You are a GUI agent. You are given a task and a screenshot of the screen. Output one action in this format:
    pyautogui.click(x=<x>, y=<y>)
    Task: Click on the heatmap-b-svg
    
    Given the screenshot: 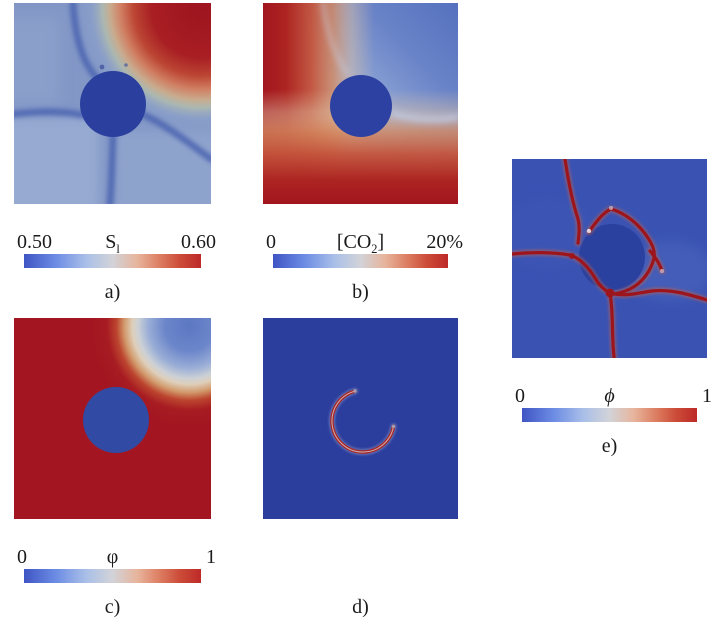 What is the action you would take?
    pyautogui.click(x=360, y=103)
    